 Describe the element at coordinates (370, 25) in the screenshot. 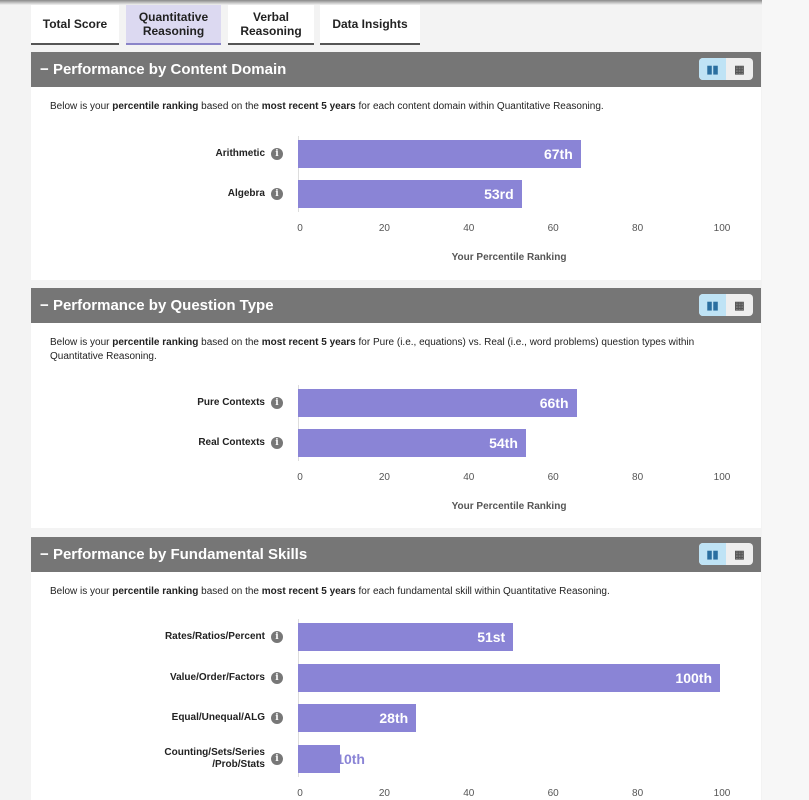

I see `tab-data-insights: Data Insights` at that location.